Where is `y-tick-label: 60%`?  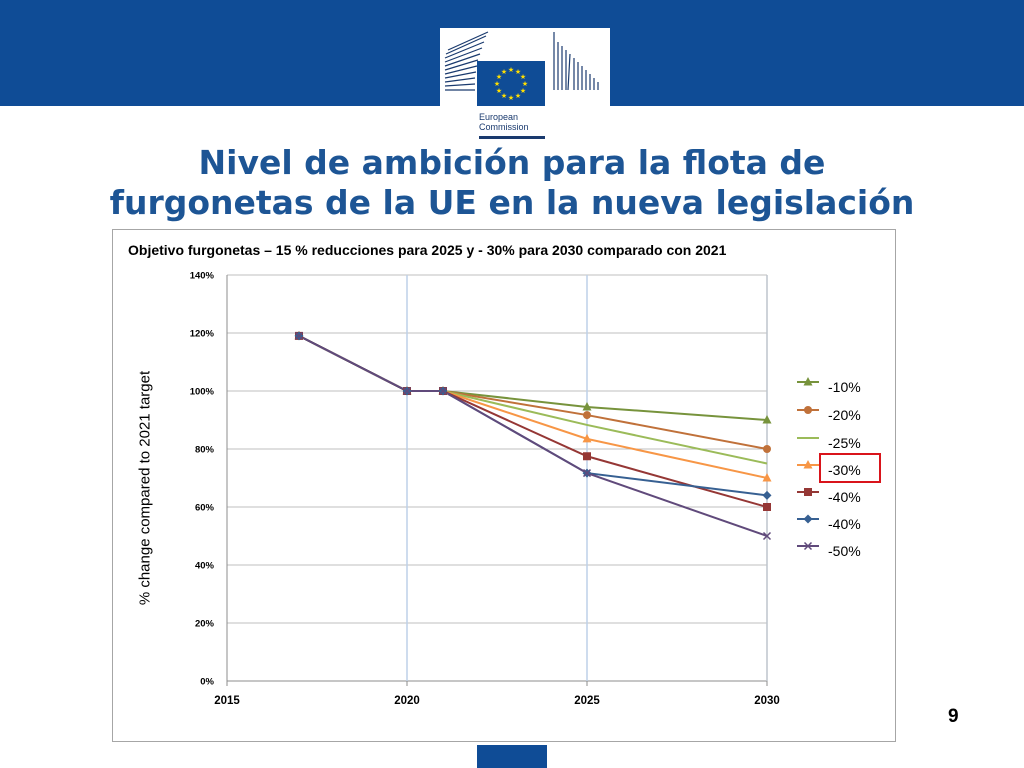
y-tick-label: 60% is located at coordinates (205, 508).